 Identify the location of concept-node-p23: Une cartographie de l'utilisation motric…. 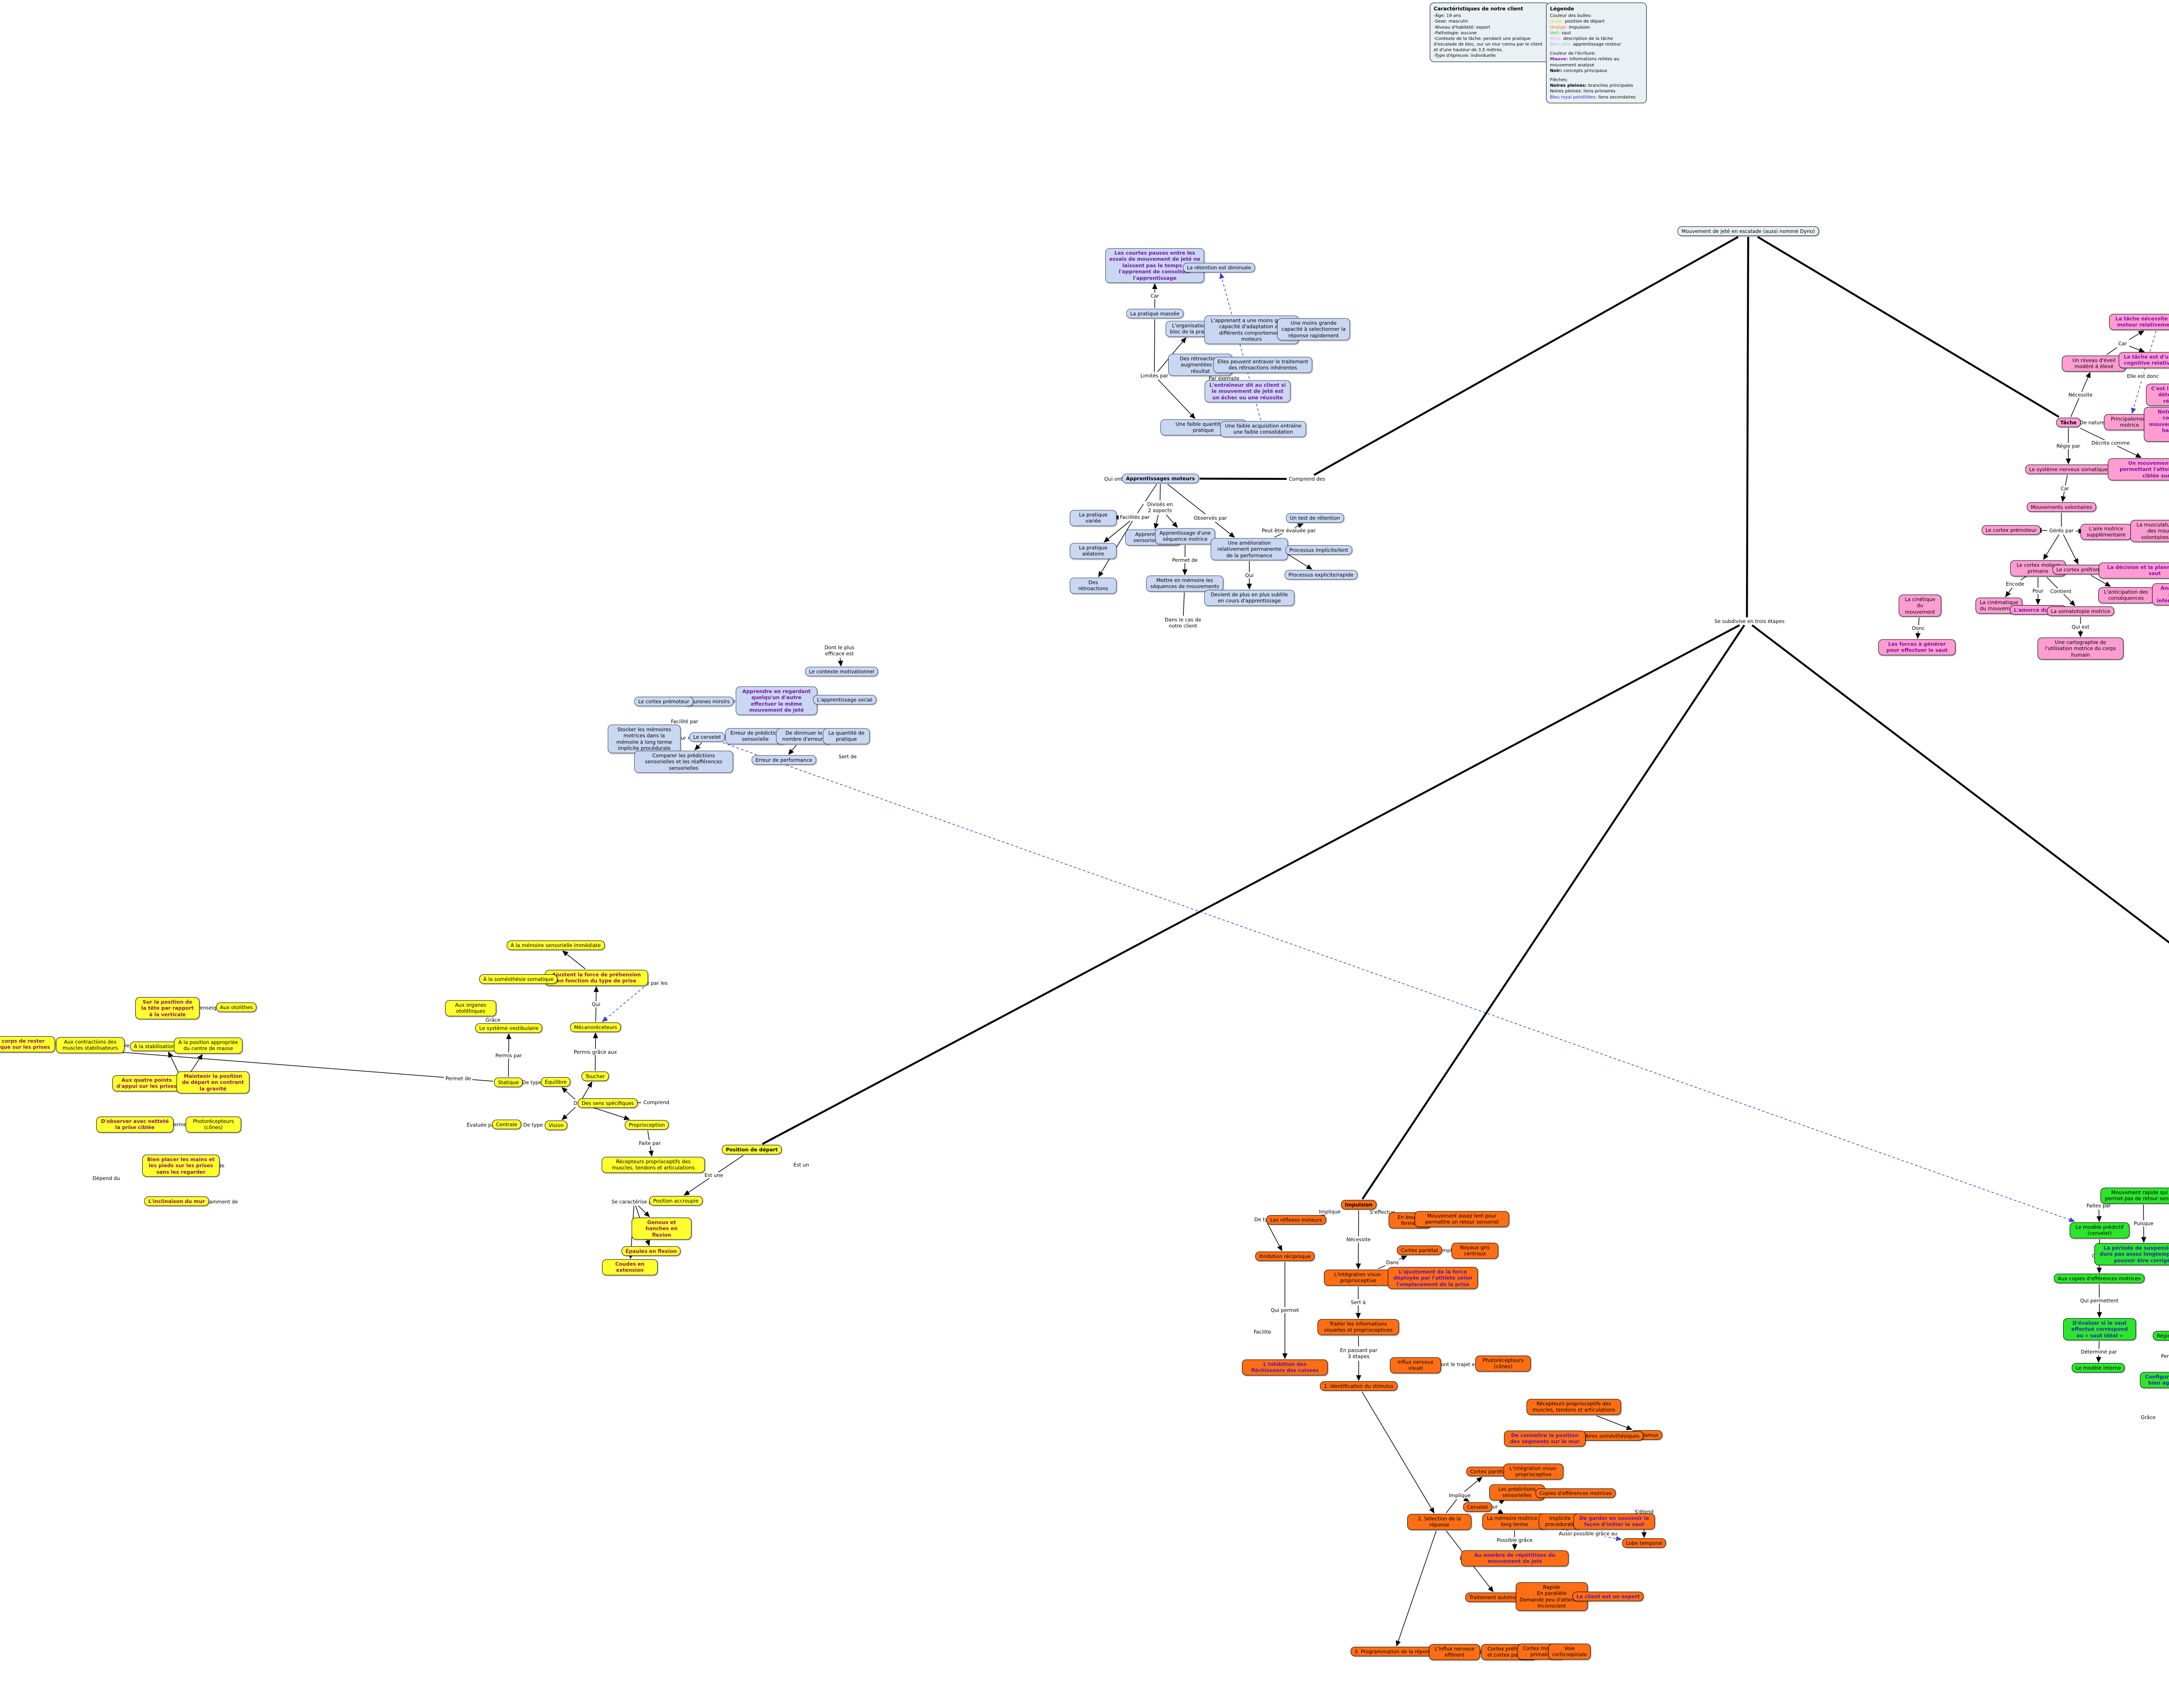
(2080, 648).